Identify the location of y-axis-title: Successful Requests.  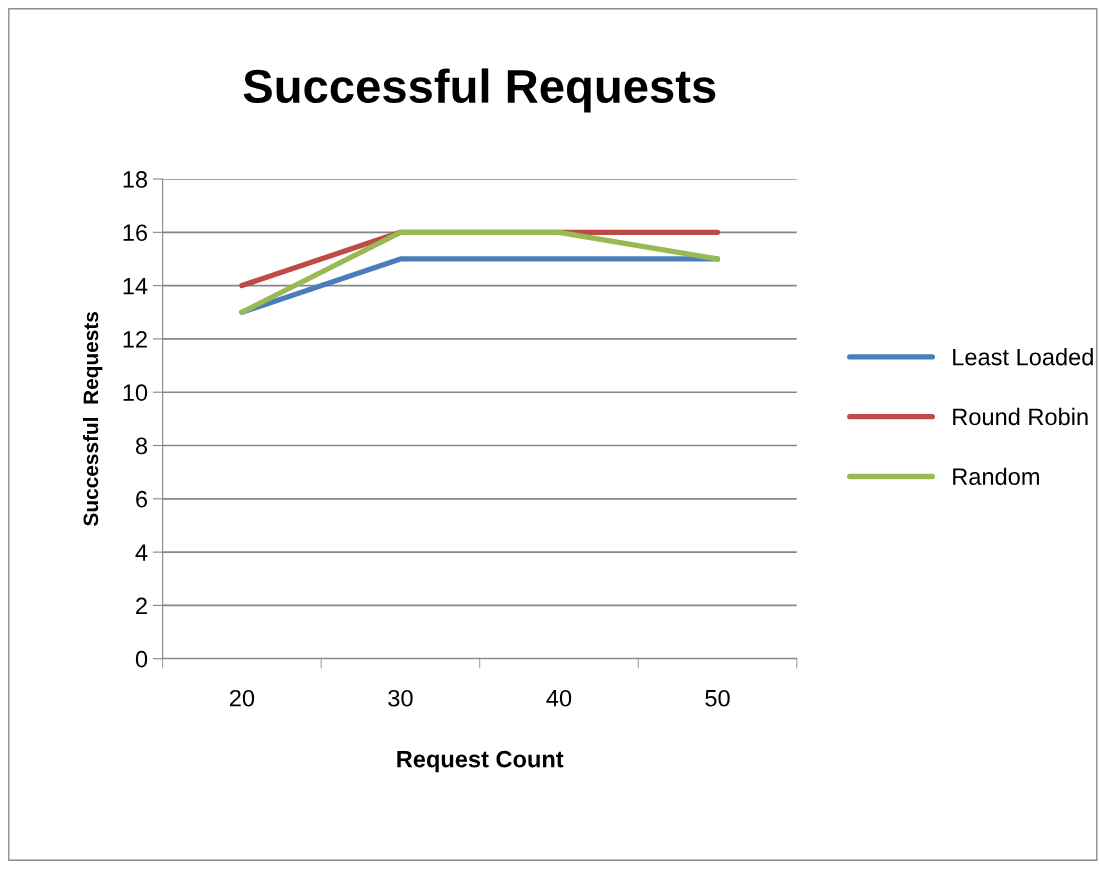
(92, 419).